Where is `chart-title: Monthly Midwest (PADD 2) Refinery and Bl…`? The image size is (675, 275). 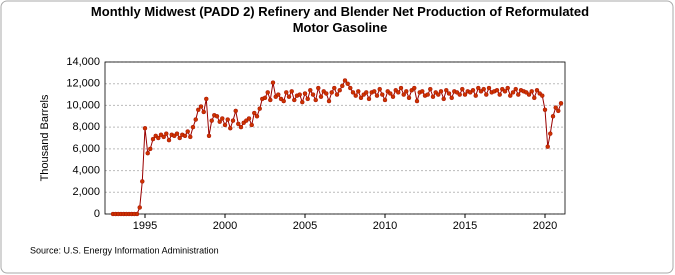
chart-title: Monthly Midwest (PADD 2) Refinery and Bl… is located at coordinates (340, 19).